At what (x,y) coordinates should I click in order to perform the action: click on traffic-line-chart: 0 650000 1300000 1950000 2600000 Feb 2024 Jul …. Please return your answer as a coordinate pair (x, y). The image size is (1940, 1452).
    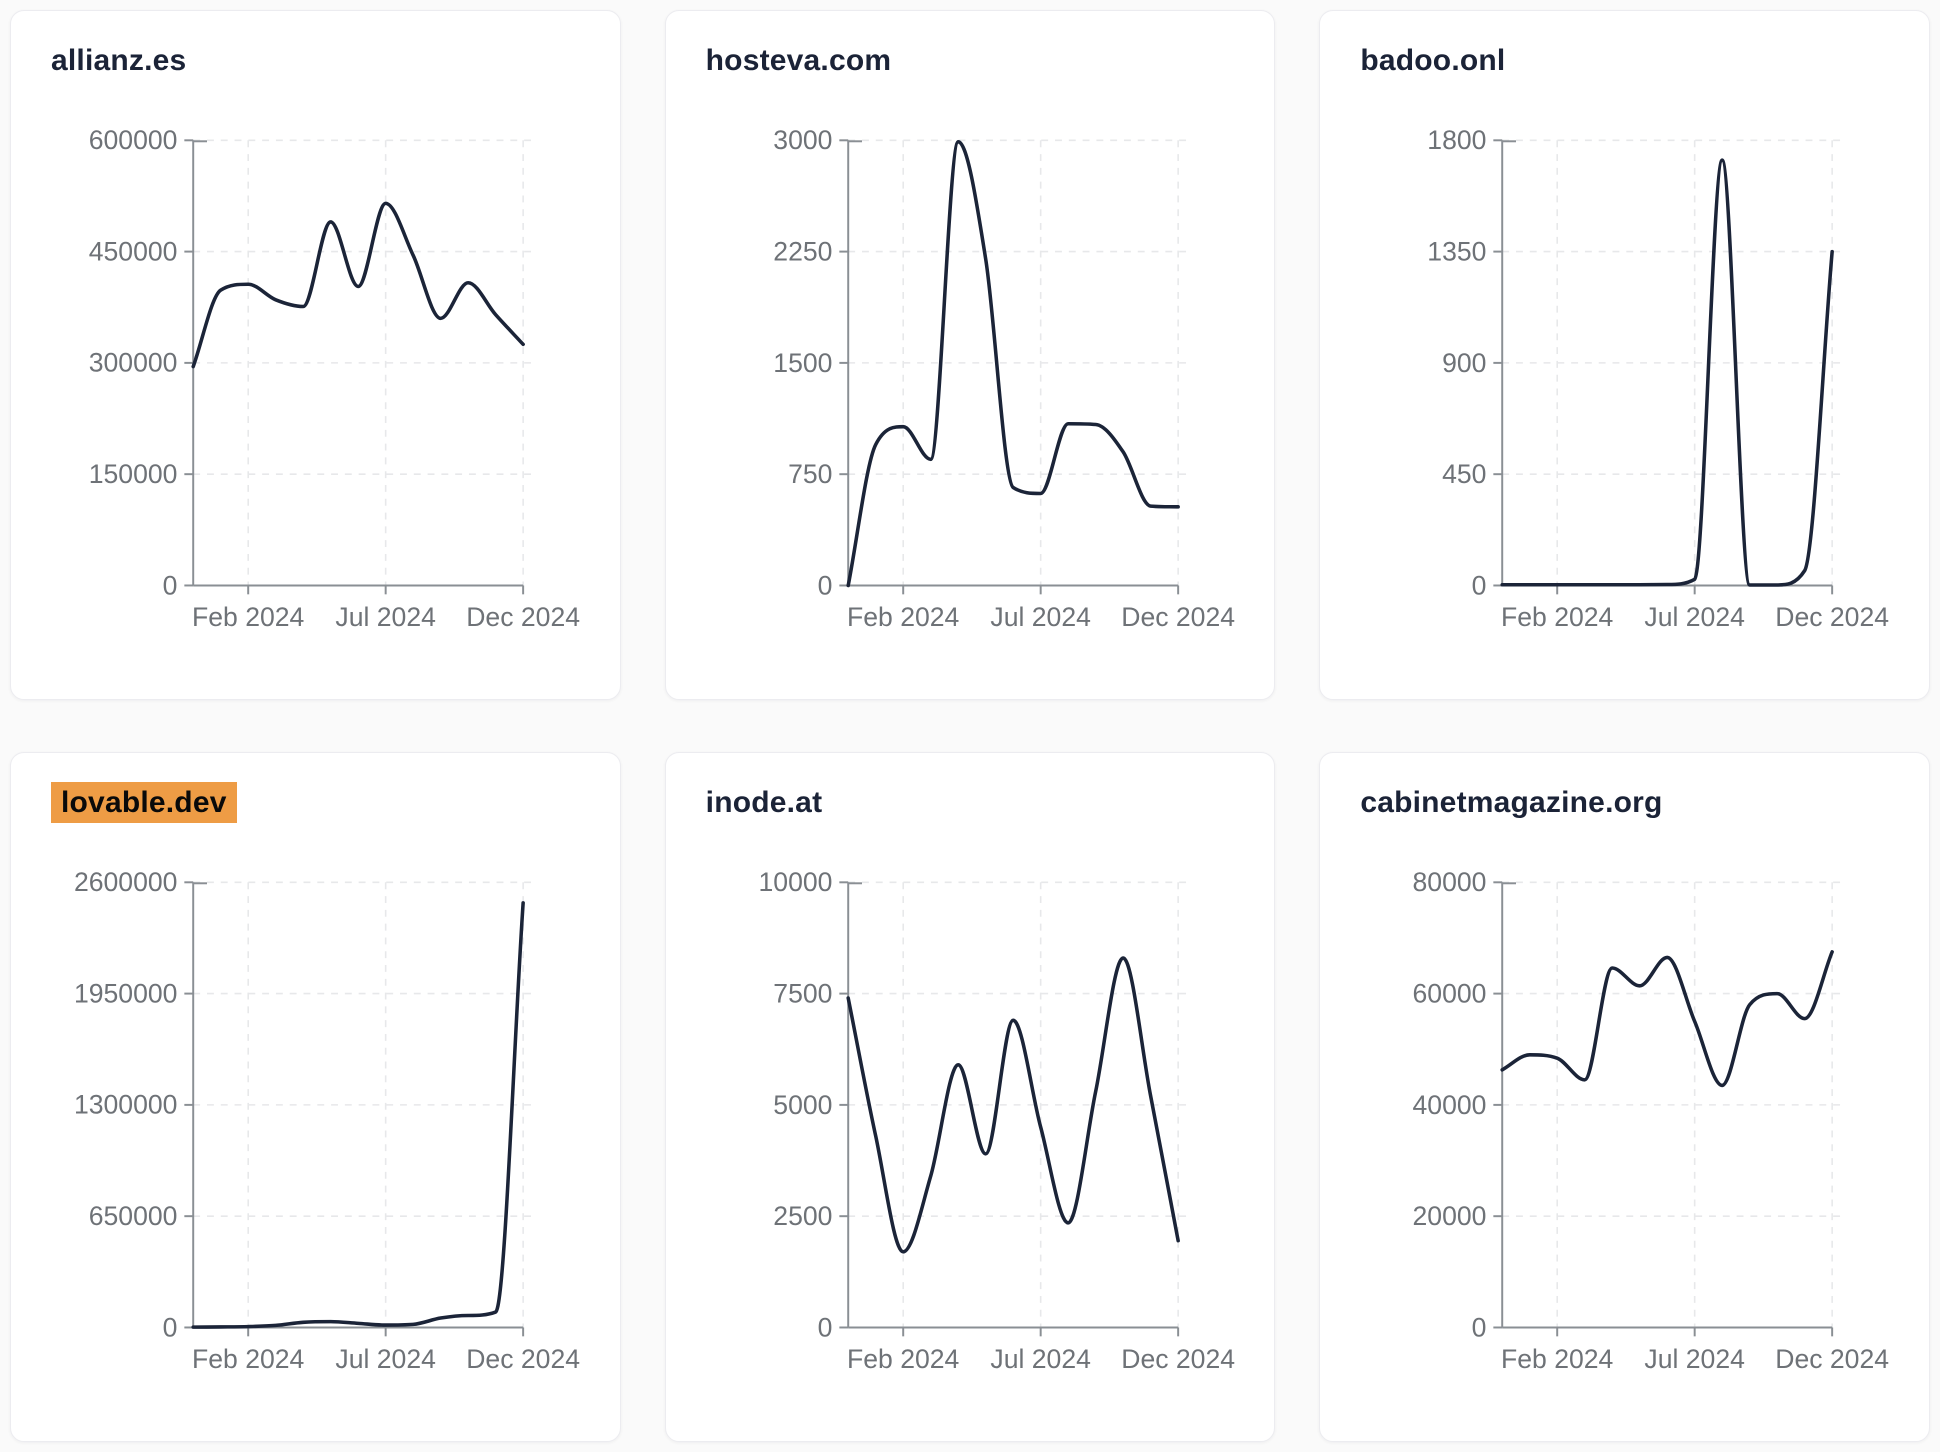
    Looking at the image, I should click on (327, 1120).